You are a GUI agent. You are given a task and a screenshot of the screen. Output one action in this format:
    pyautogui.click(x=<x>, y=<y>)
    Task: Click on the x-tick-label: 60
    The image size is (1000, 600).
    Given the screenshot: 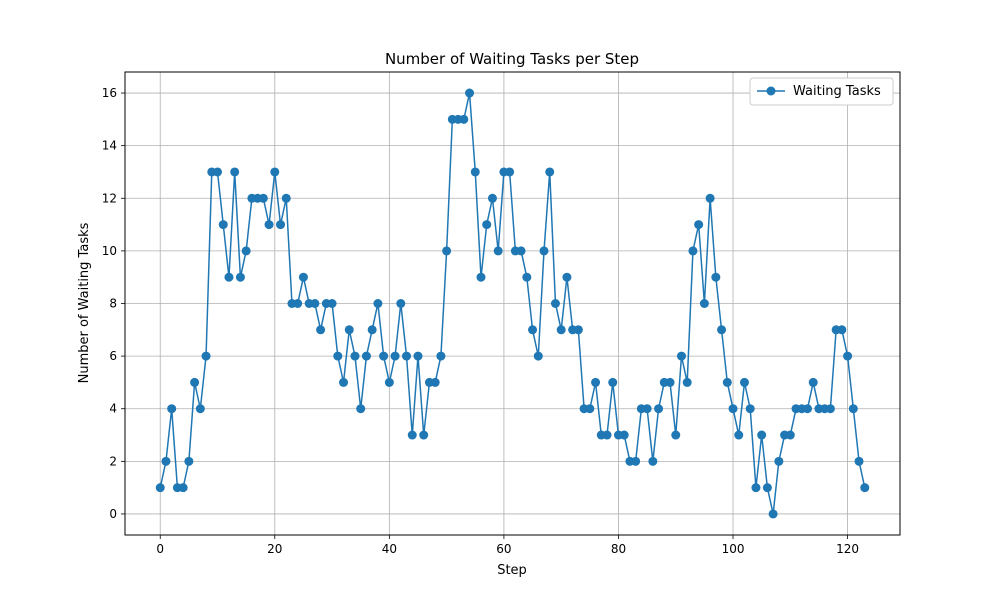 What is the action you would take?
    pyautogui.click(x=503, y=549)
    